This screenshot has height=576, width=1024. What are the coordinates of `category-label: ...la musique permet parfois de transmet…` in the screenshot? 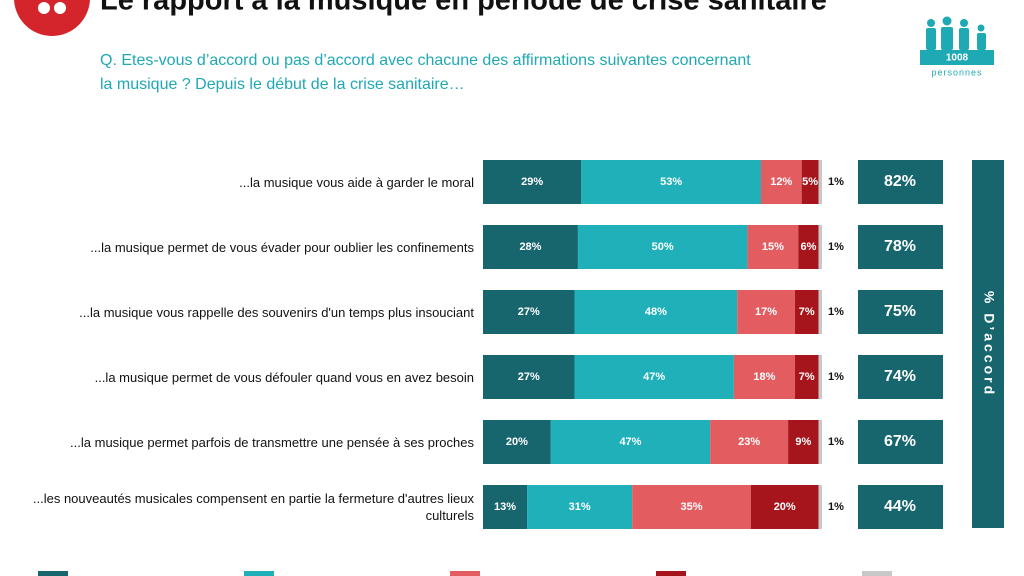 It's located at (272, 442).